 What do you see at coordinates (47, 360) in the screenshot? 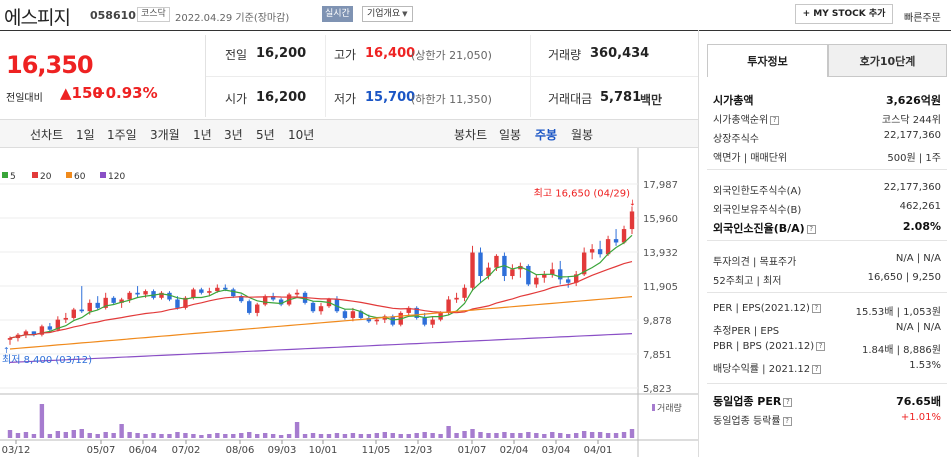
I see `min-price-label: 최저 8,400 (03/12)` at bounding box center [47, 360].